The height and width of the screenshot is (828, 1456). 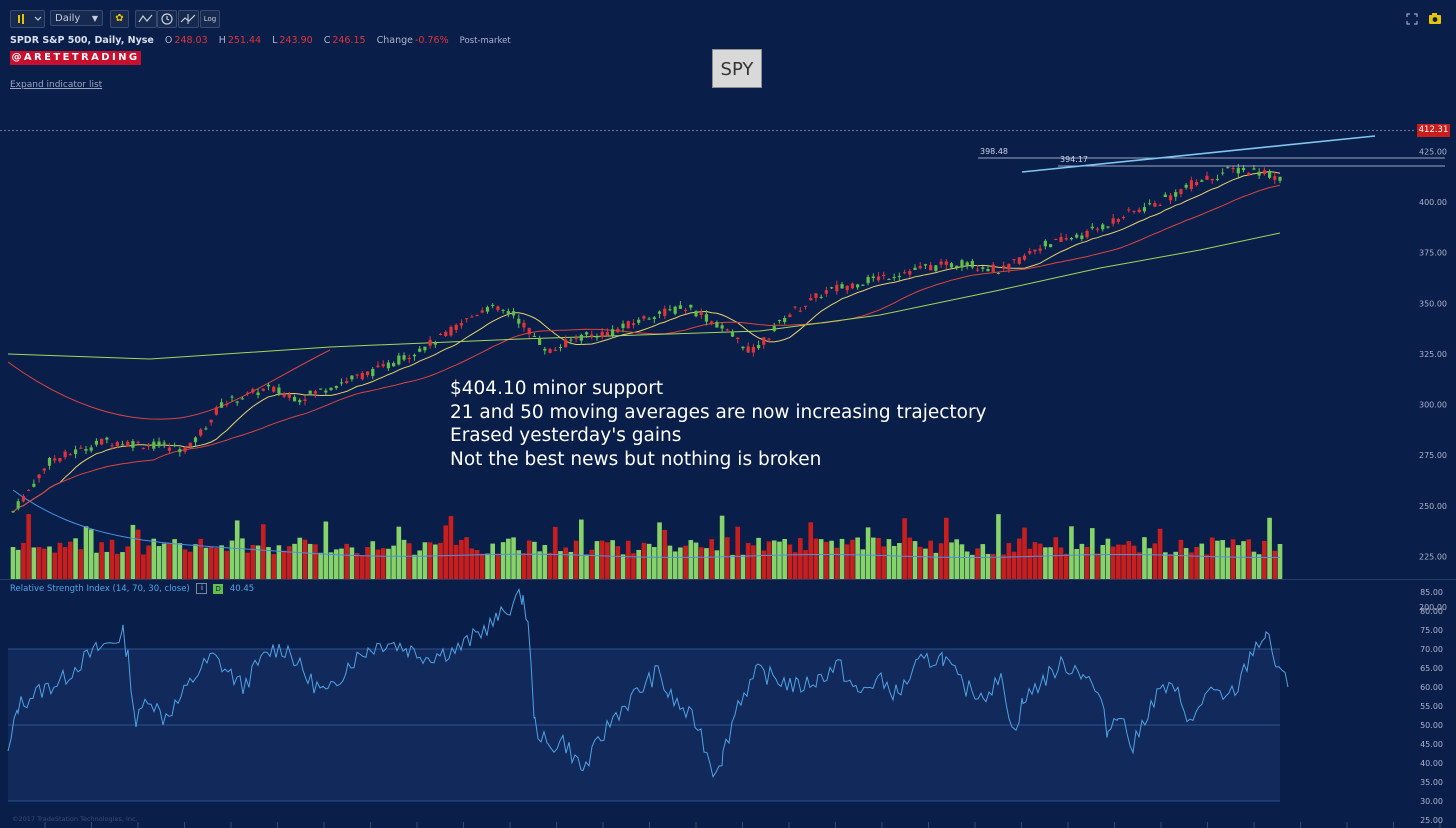 What do you see at coordinates (56, 85) in the screenshot?
I see `expand-indicator-link: Expand indicator list` at bounding box center [56, 85].